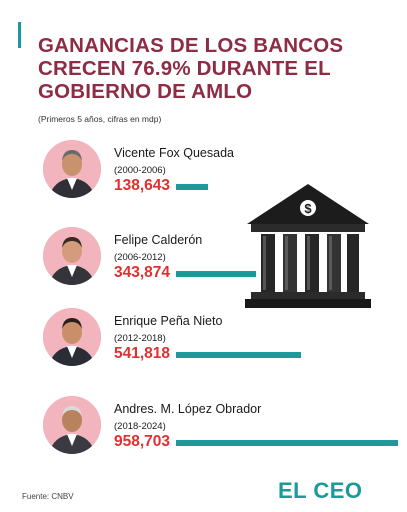  I want to click on term-years: (2012-2018), so click(140, 338).